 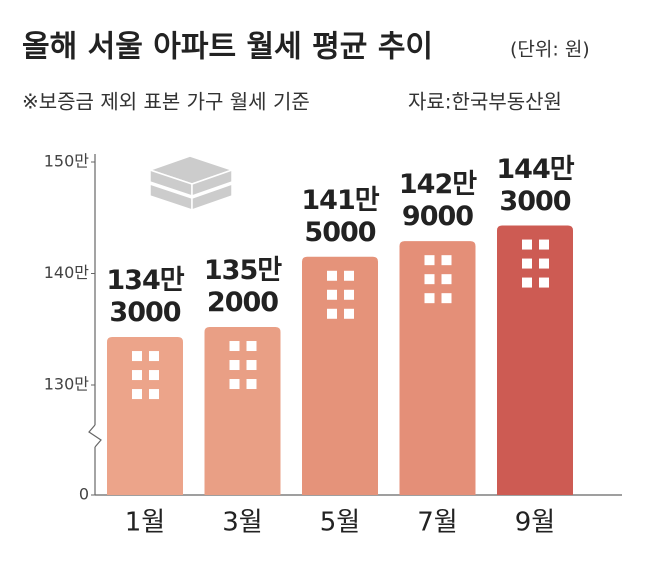 What do you see at coordinates (242, 287) in the screenshot?
I see `value-label: 135만 2000` at bounding box center [242, 287].